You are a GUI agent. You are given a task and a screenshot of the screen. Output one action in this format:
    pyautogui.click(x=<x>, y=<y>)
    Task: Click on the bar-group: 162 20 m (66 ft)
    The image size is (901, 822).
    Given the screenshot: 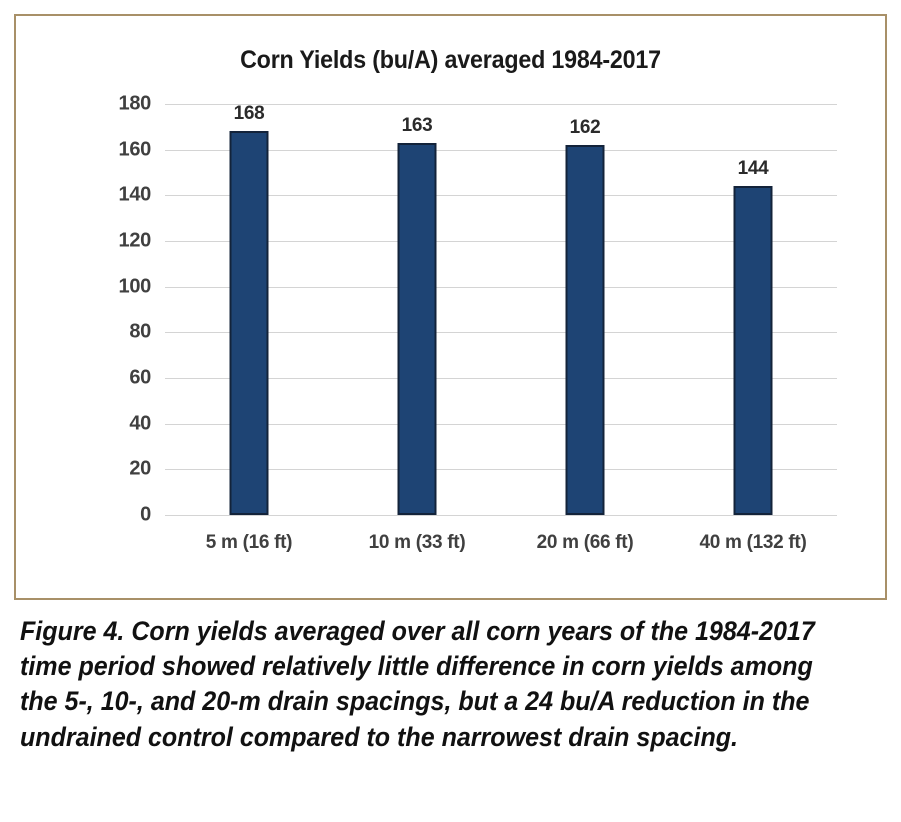 What is the action you would take?
    pyautogui.click(x=585, y=328)
    